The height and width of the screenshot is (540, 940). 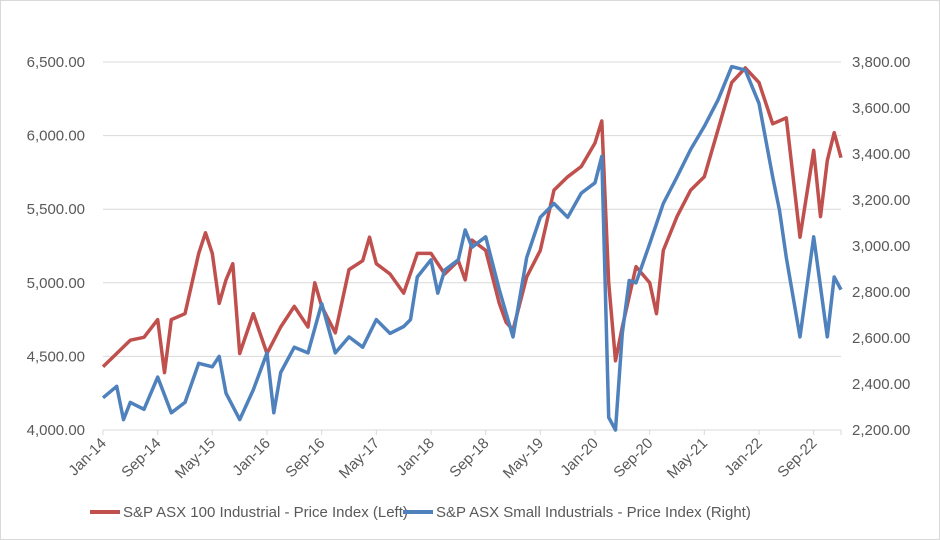 What do you see at coordinates (56, 136) in the screenshot?
I see `left-tick-label: 6,000.00` at bounding box center [56, 136].